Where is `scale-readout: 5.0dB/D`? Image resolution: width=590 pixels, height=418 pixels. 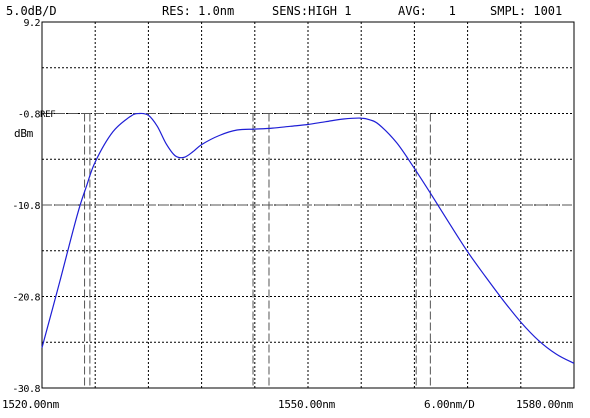 scale-readout: 5.0dB/D is located at coordinates (31, 11).